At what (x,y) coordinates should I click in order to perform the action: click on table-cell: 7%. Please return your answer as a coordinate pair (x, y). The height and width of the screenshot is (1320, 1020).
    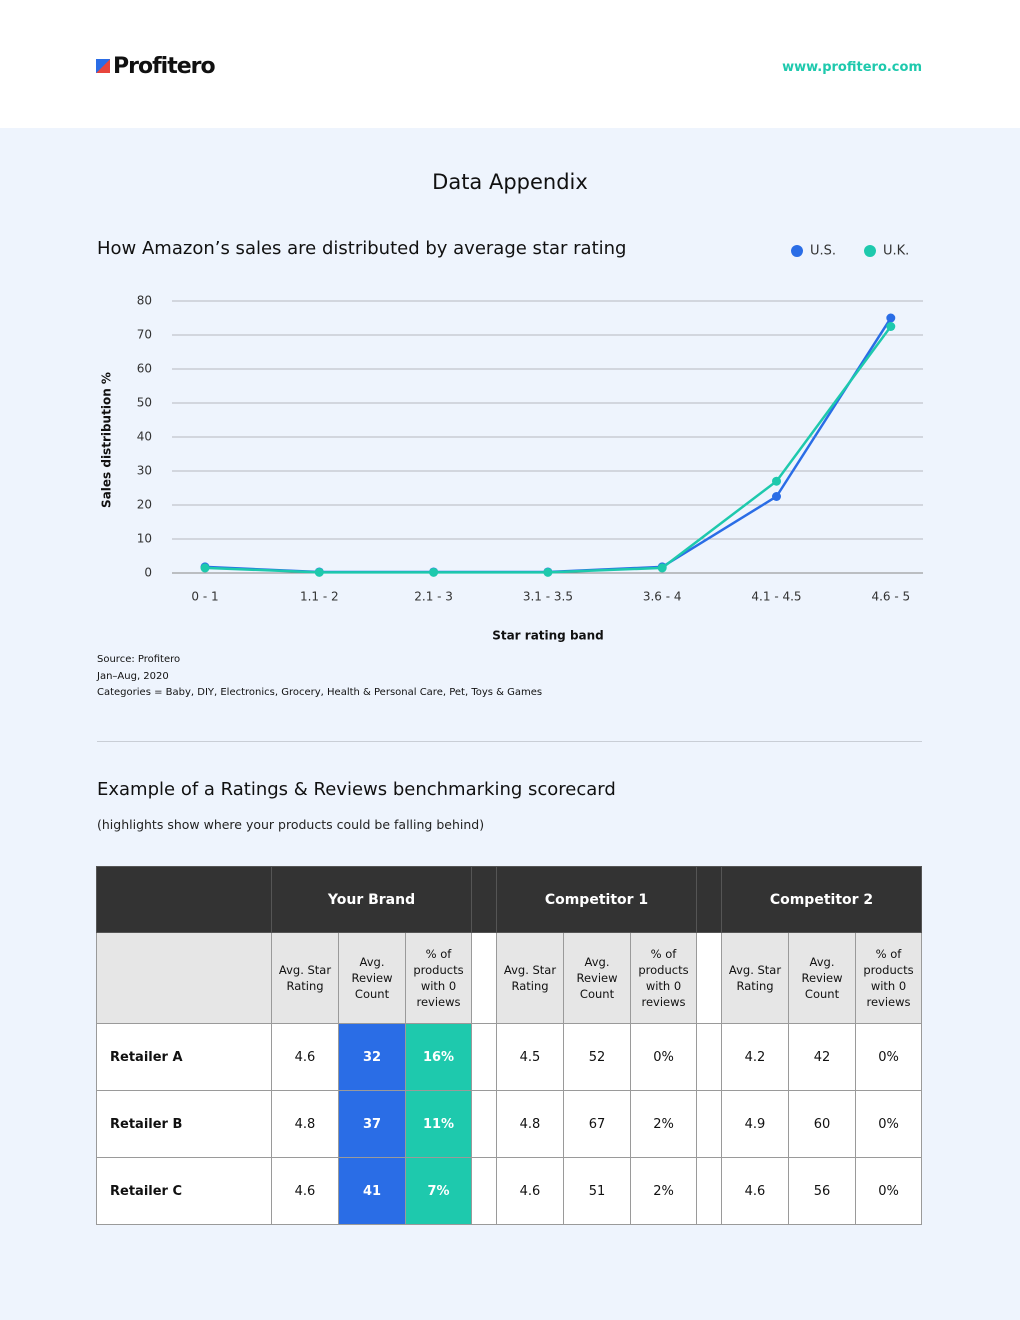
    Looking at the image, I should click on (438, 1191).